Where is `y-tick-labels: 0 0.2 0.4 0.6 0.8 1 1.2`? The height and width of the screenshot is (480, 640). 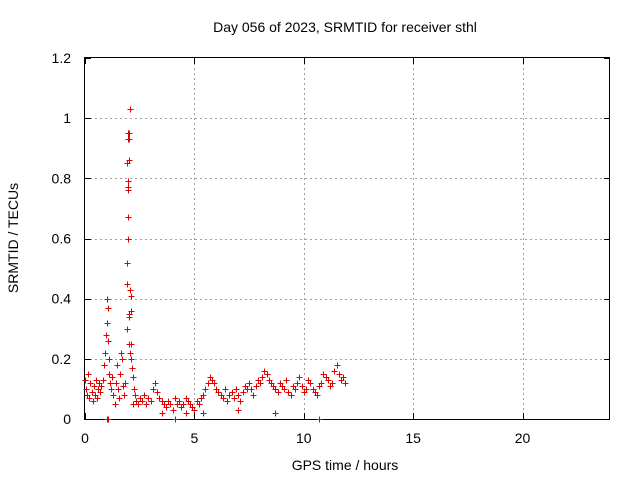
y-tick-labels: 0 0.2 0.4 0.6 0.8 1 1.2 is located at coordinates (62, 238).